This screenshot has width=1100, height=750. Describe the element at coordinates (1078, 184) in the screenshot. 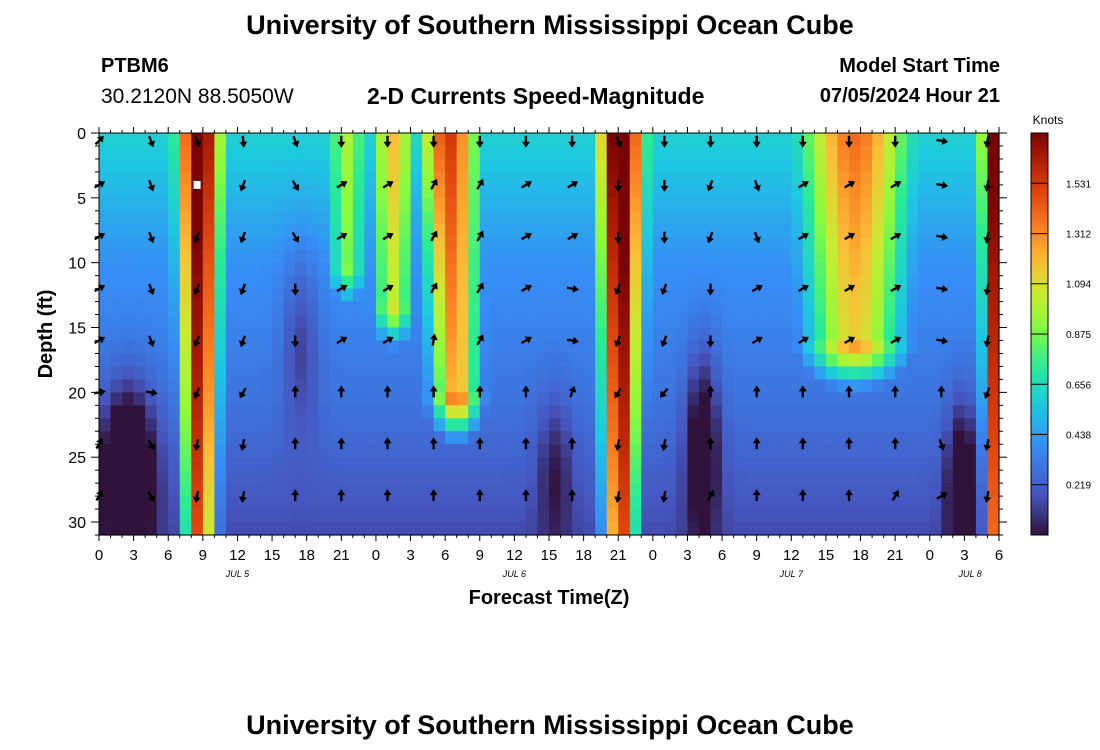

I see `colorbar-tick-label: 1.531` at that location.